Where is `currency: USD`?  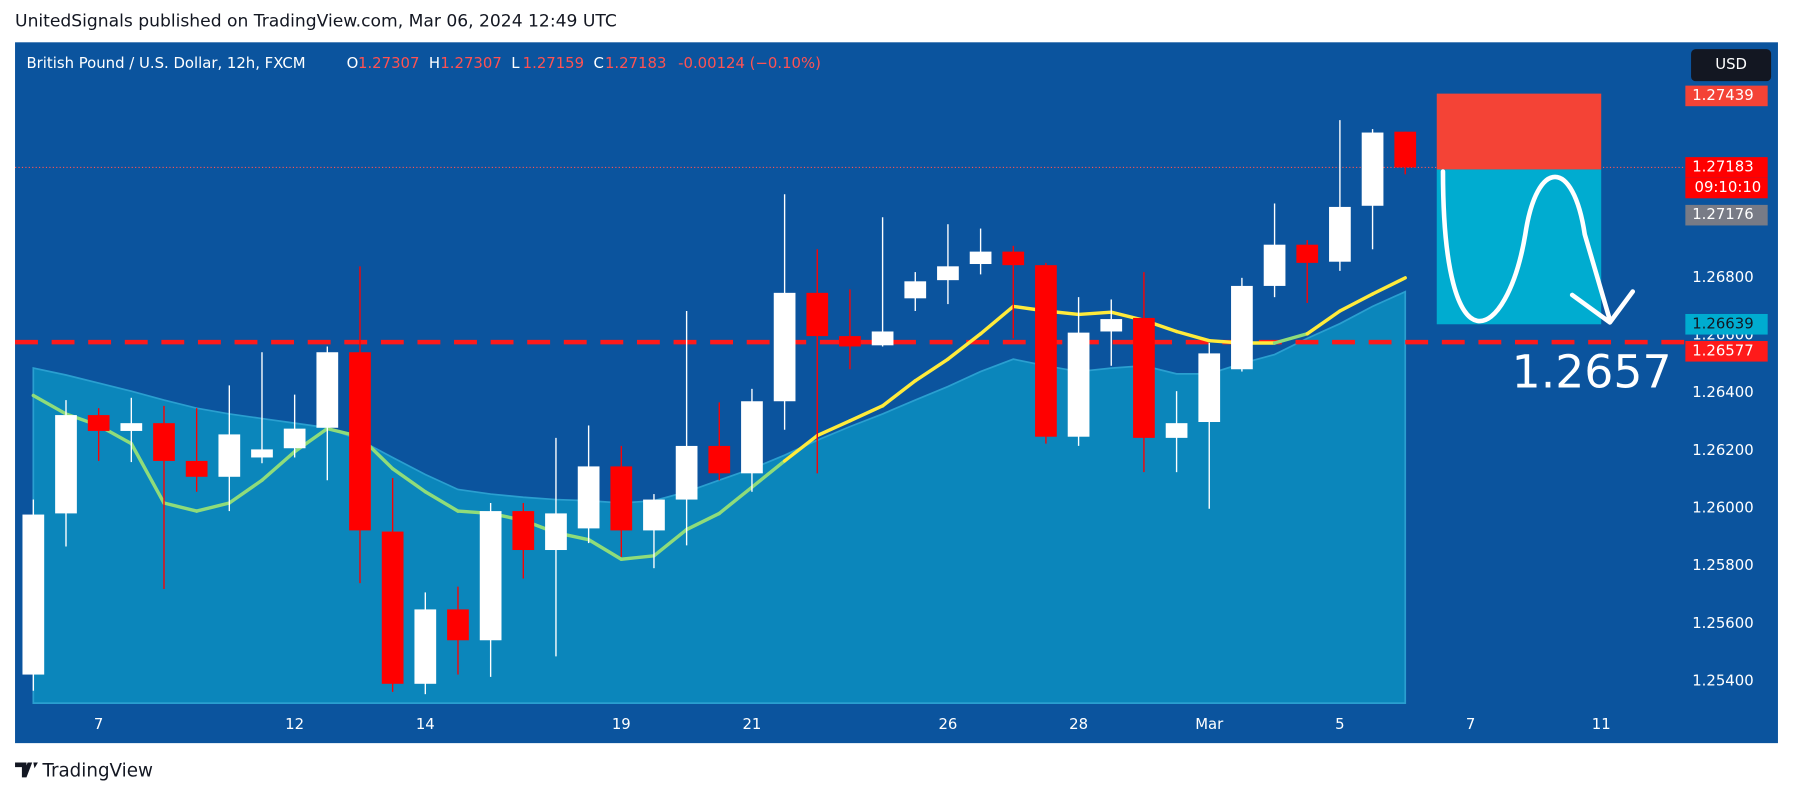 currency: USD is located at coordinates (1731, 64).